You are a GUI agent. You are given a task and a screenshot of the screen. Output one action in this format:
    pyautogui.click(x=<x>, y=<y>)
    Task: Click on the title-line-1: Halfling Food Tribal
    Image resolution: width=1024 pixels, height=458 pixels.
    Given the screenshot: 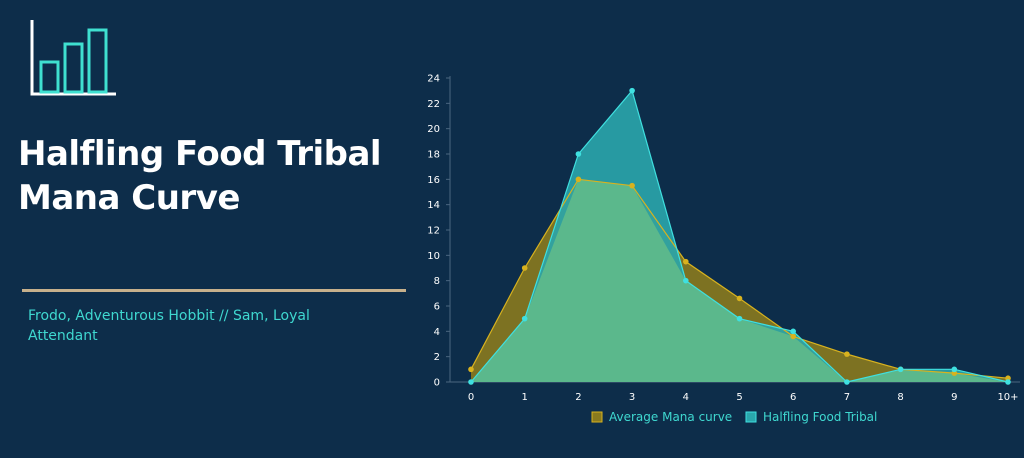 What is the action you would take?
    pyautogui.click(x=200, y=154)
    